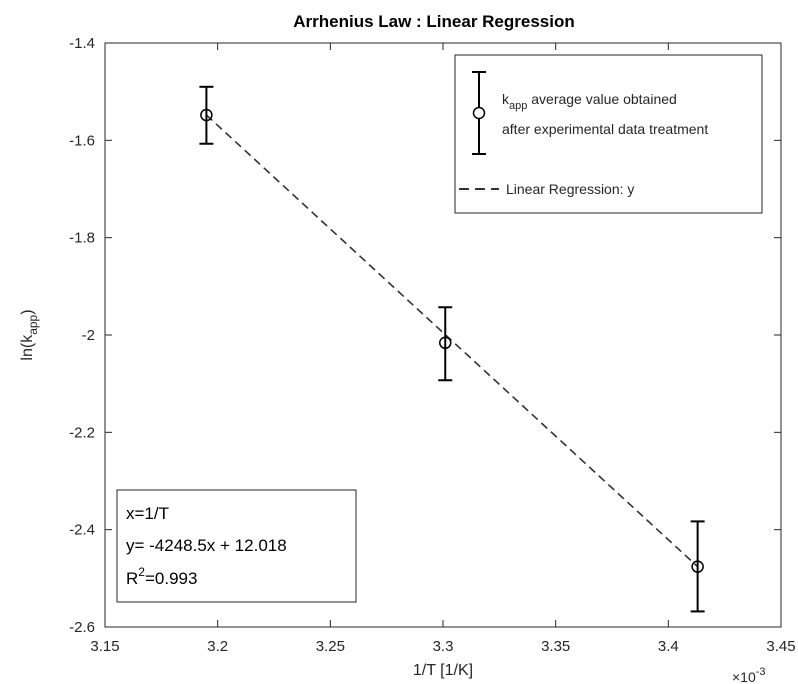 The width and height of the screenshot is (798, 684). What do you see at coordinates (82, 238) in the screenshot?
I see `y-tick-label: -1.8` at bounding box center [82, 238].